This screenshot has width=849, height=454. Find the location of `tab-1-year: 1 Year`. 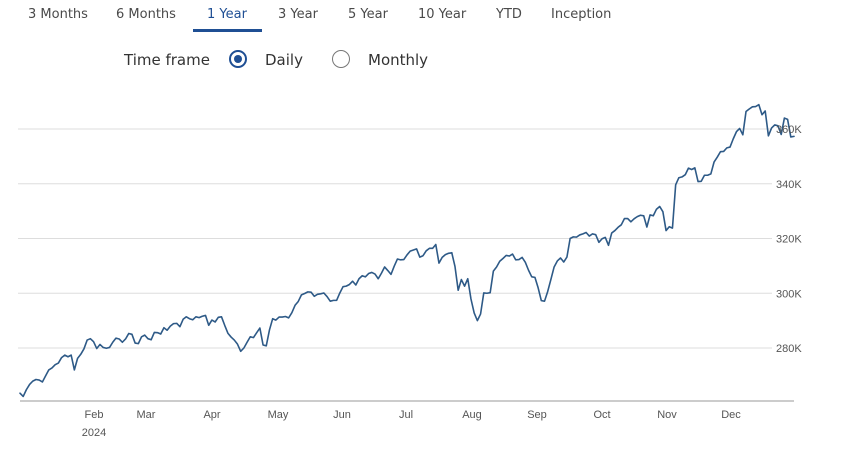

tab-1-year: 1 Year is located at coordinates (227, 14).